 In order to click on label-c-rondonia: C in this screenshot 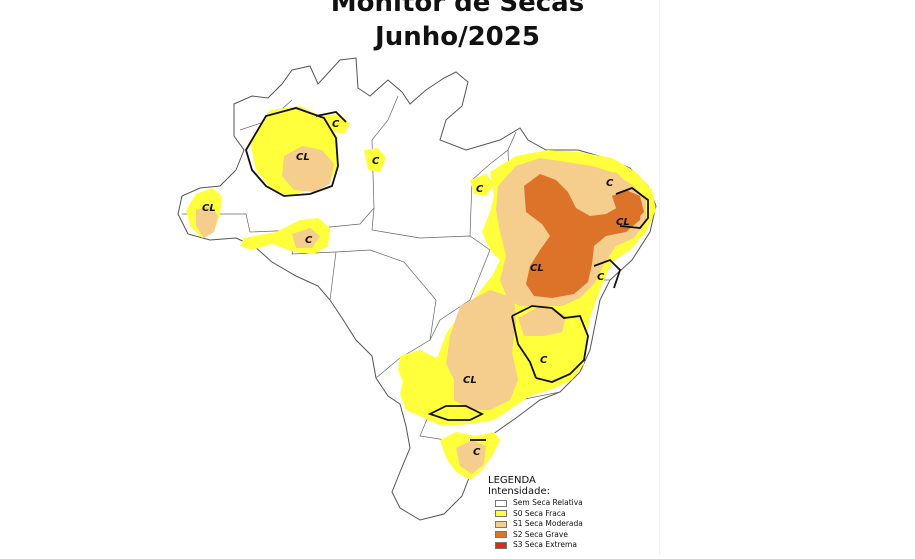, I will do `click(309, 240)`.